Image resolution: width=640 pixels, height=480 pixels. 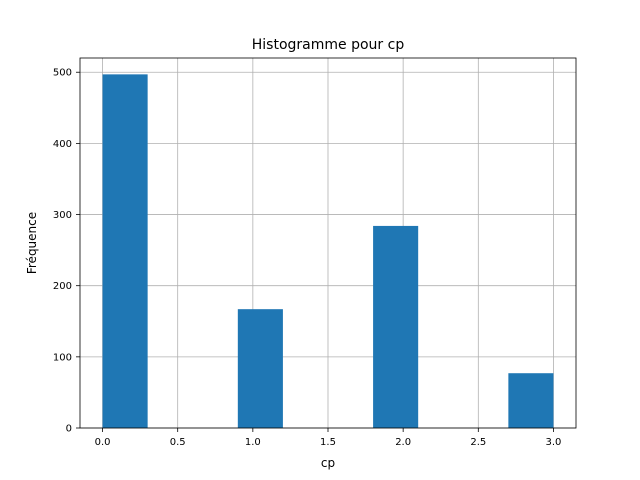 I want to click on y-tick-label: 100, so click(x=62, y=357).